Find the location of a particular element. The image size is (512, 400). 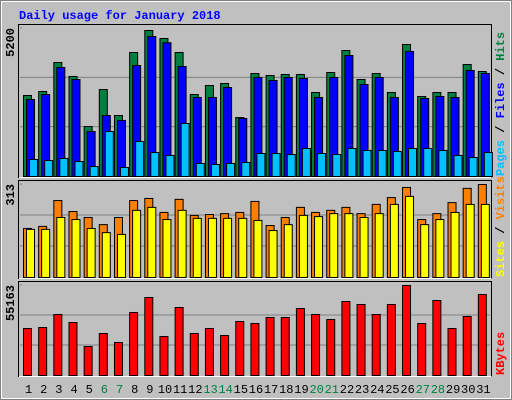

x-tick-label: 13 is located at coordinates (210, 390).